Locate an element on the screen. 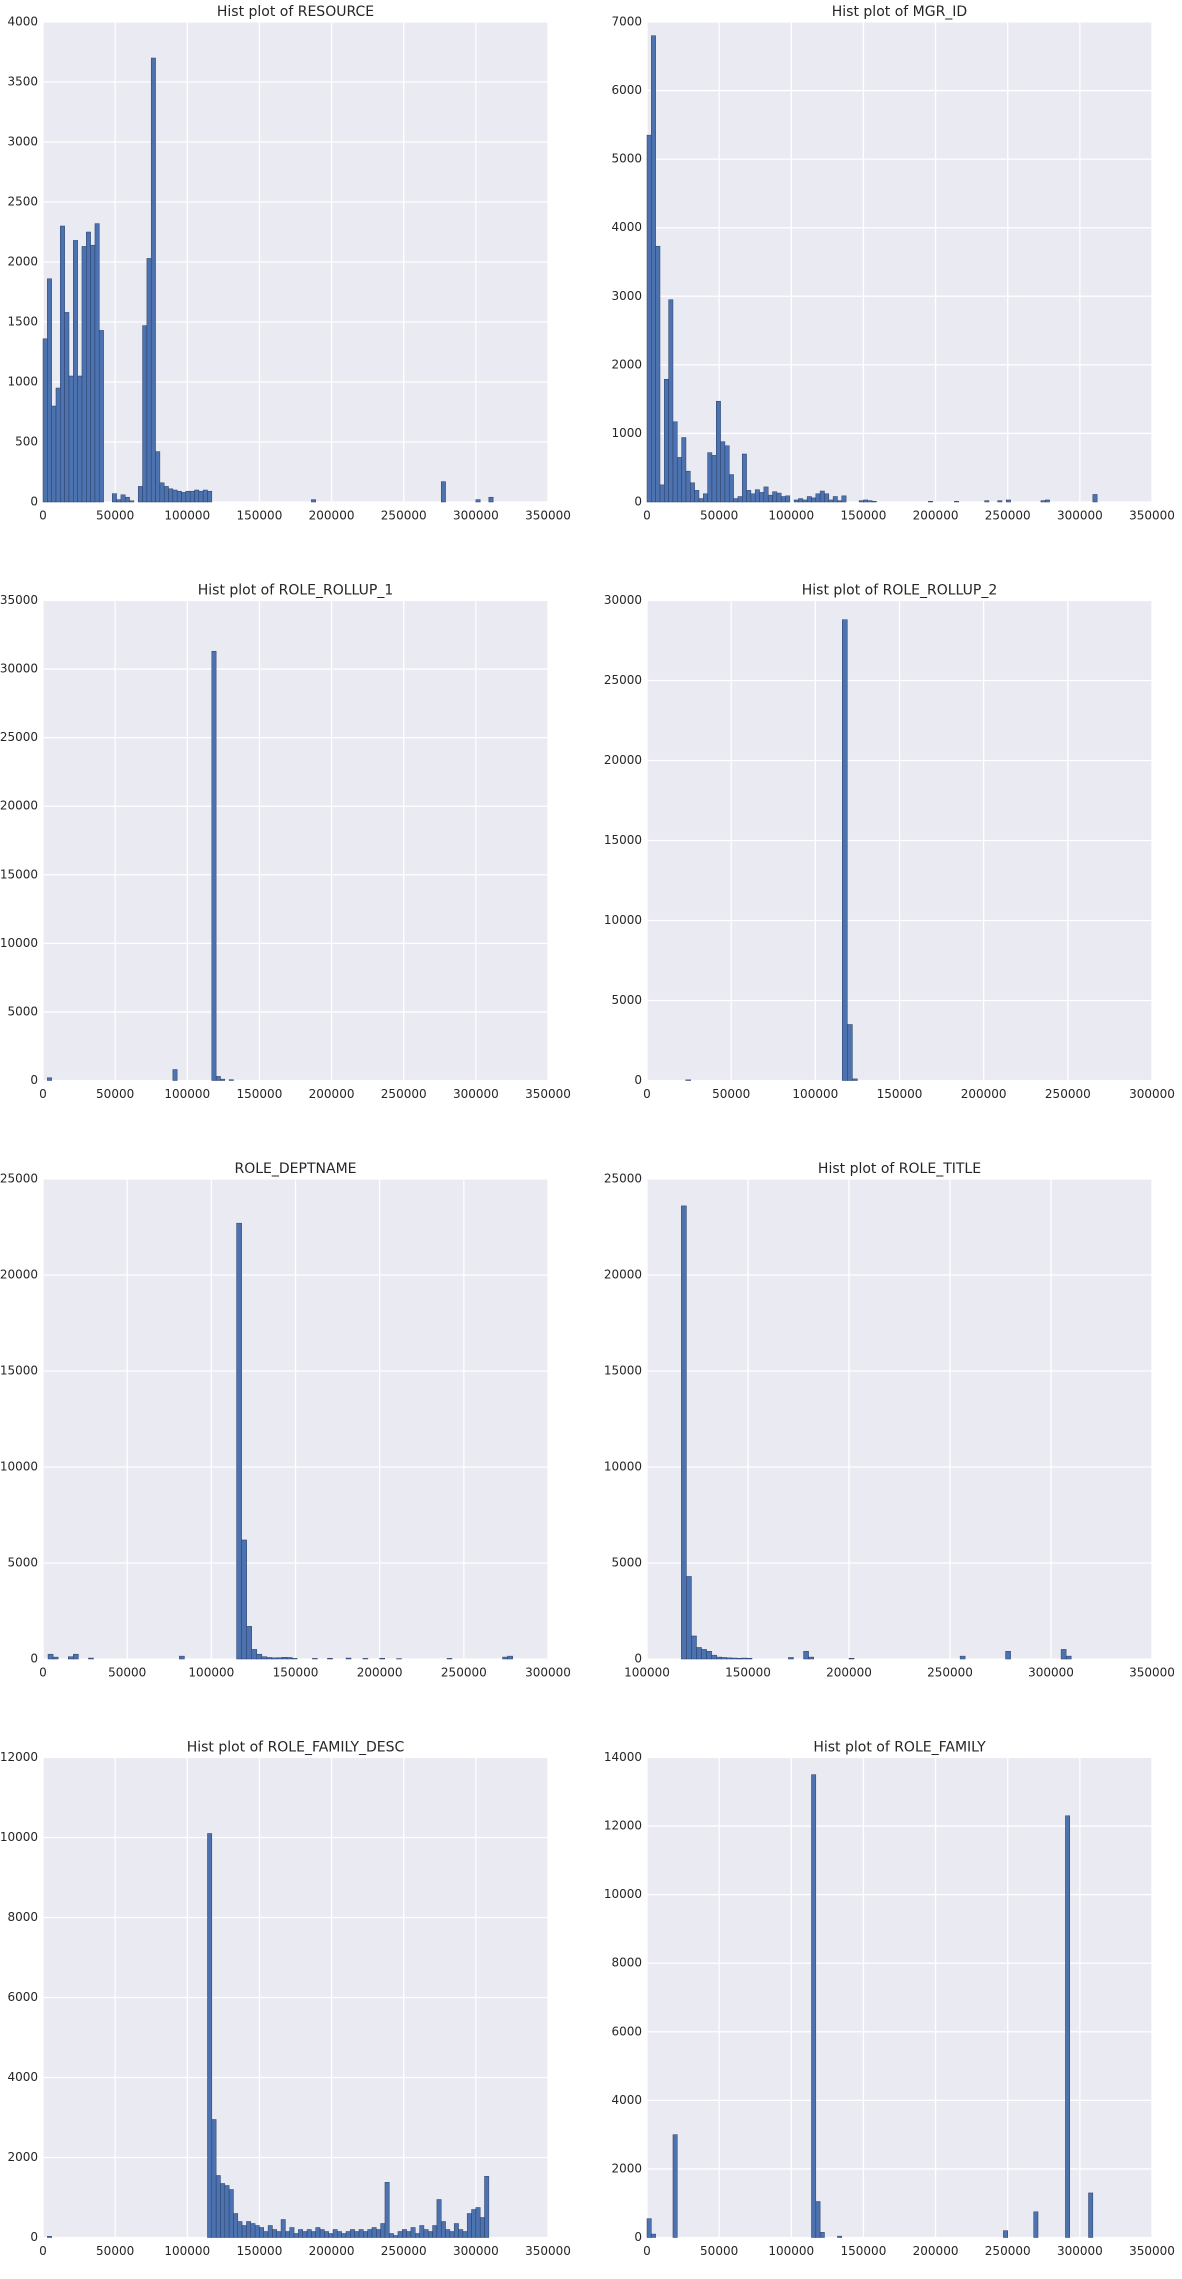 This screenshot has width=1182, height=2279. y-tick-label: 25000 is located at coordinates (623, 1179).